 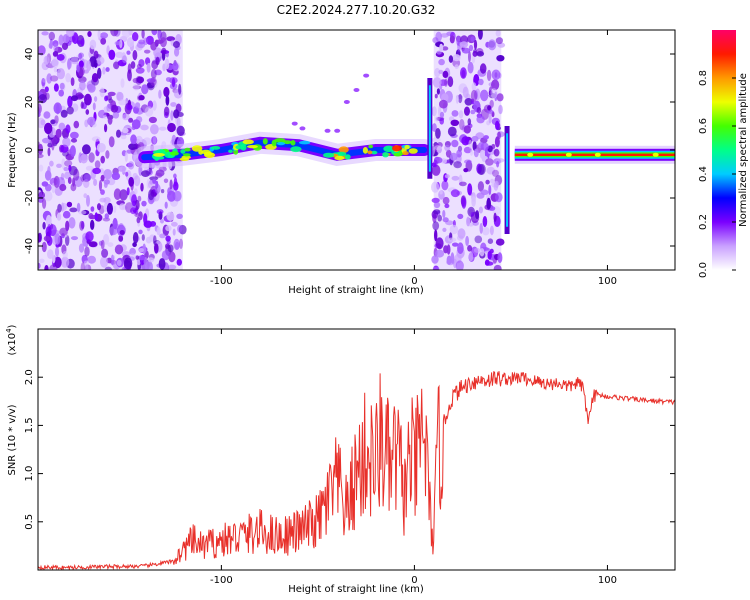 What do you see at coordinates (9, 330) in the screenshot?
I see `snr-scale-exponent: 4` at bounding box center [9, 330].